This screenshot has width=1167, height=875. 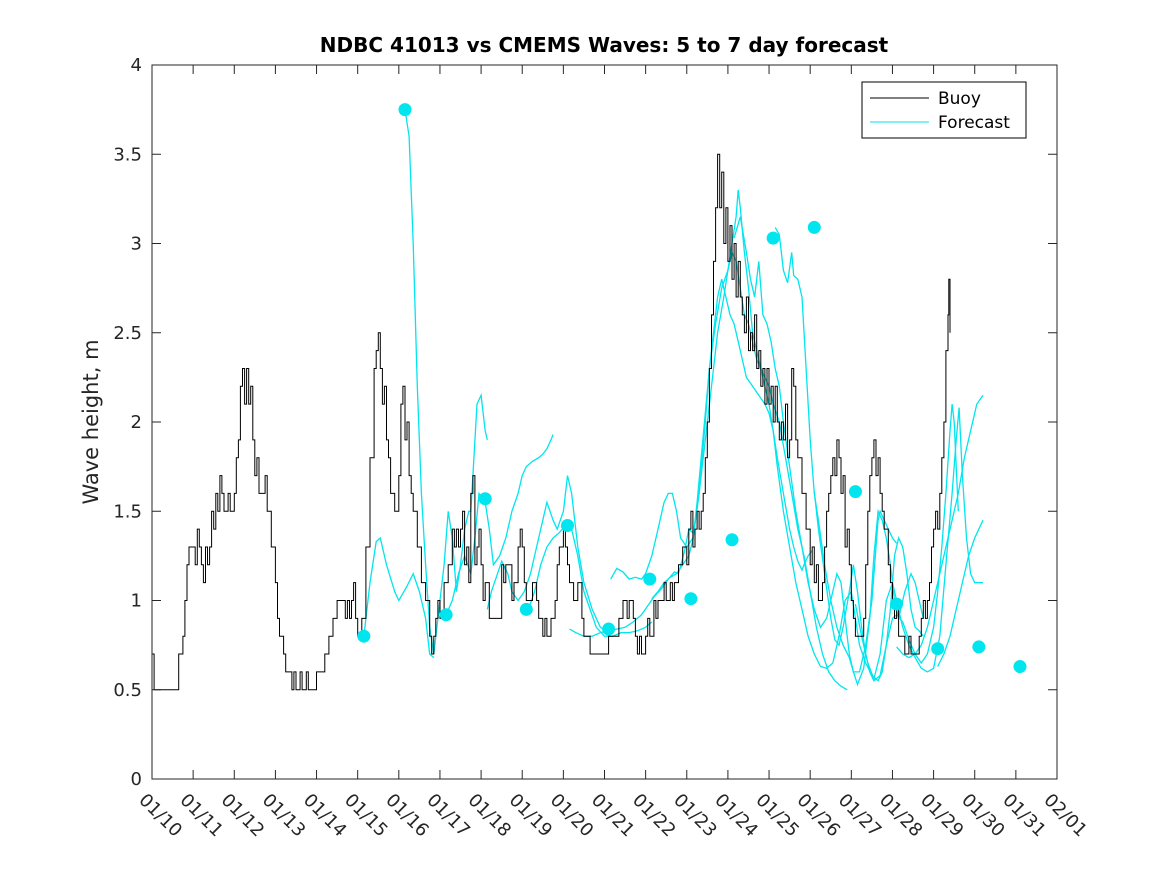 I want to click on y-tick-label: 3, so click(x=136, y=244).